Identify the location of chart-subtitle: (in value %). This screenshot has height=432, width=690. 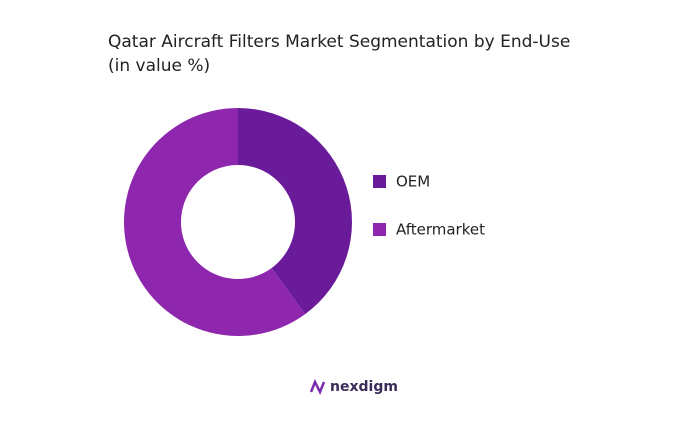
(159, 66).